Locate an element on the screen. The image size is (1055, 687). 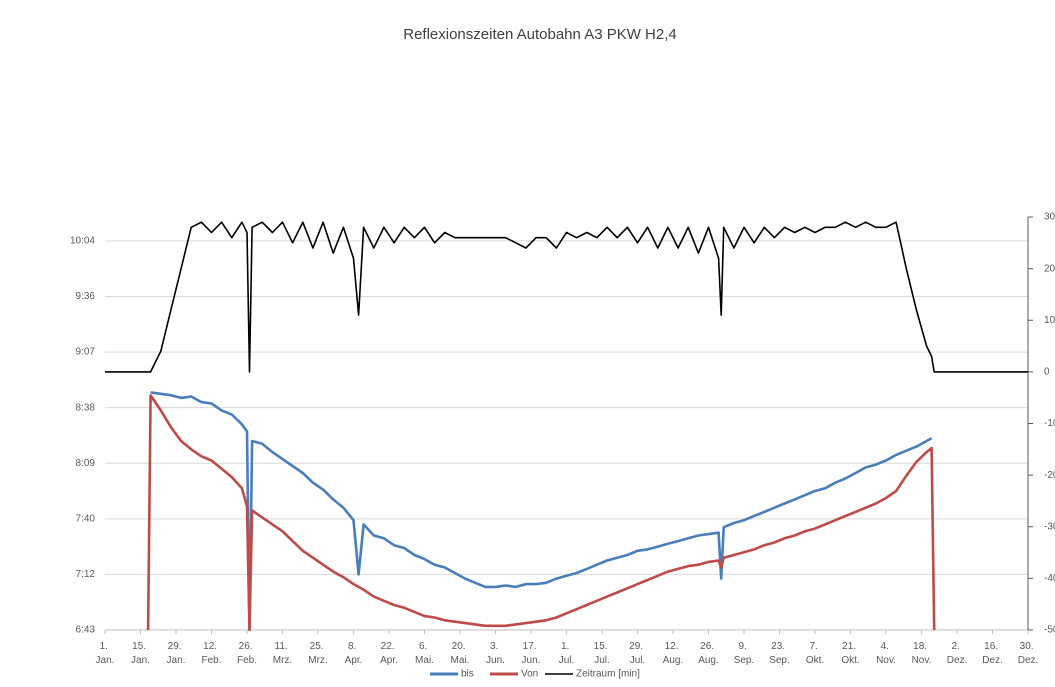
x-tick-label: 12. Aug. is located at coordinates (673, 653).